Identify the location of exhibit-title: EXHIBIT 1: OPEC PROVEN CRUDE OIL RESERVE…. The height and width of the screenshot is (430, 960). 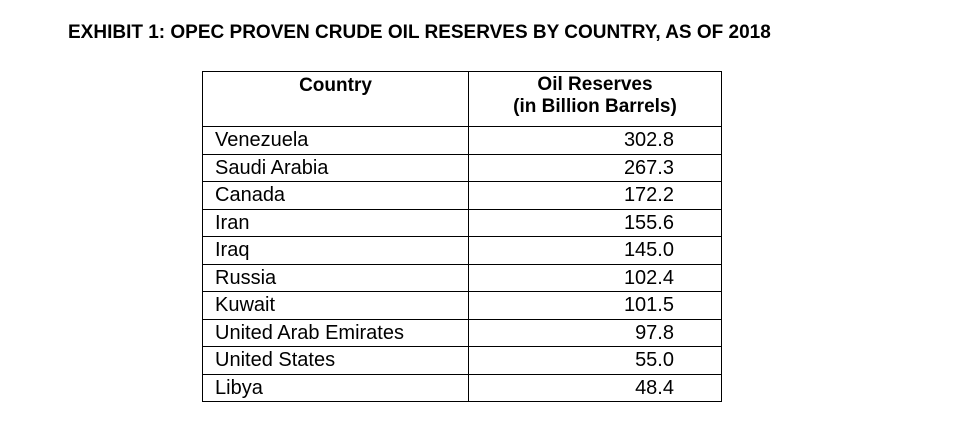
(419, 32).